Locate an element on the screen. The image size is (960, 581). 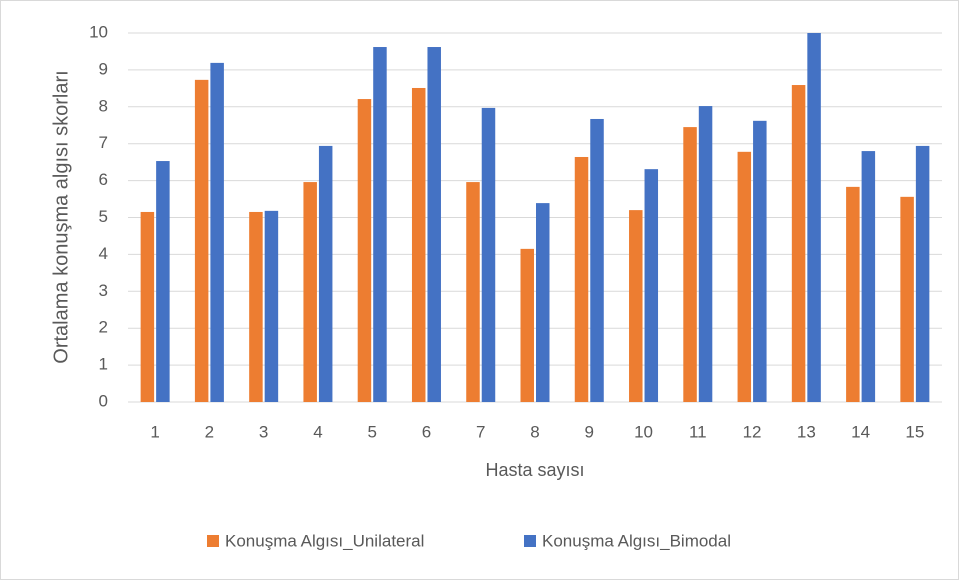
x-tick-label: 11 is located at coordinates (698, 431).